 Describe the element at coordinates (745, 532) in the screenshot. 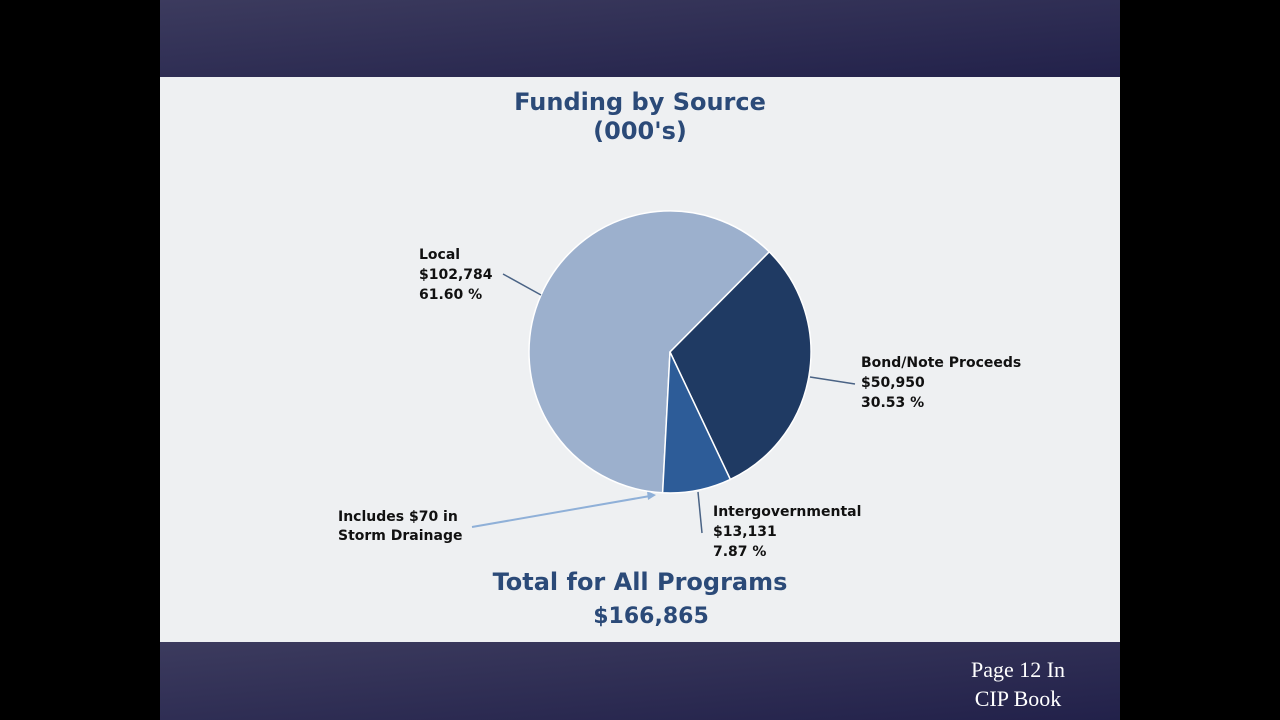

I see `slice-value: $13,131` at that location.